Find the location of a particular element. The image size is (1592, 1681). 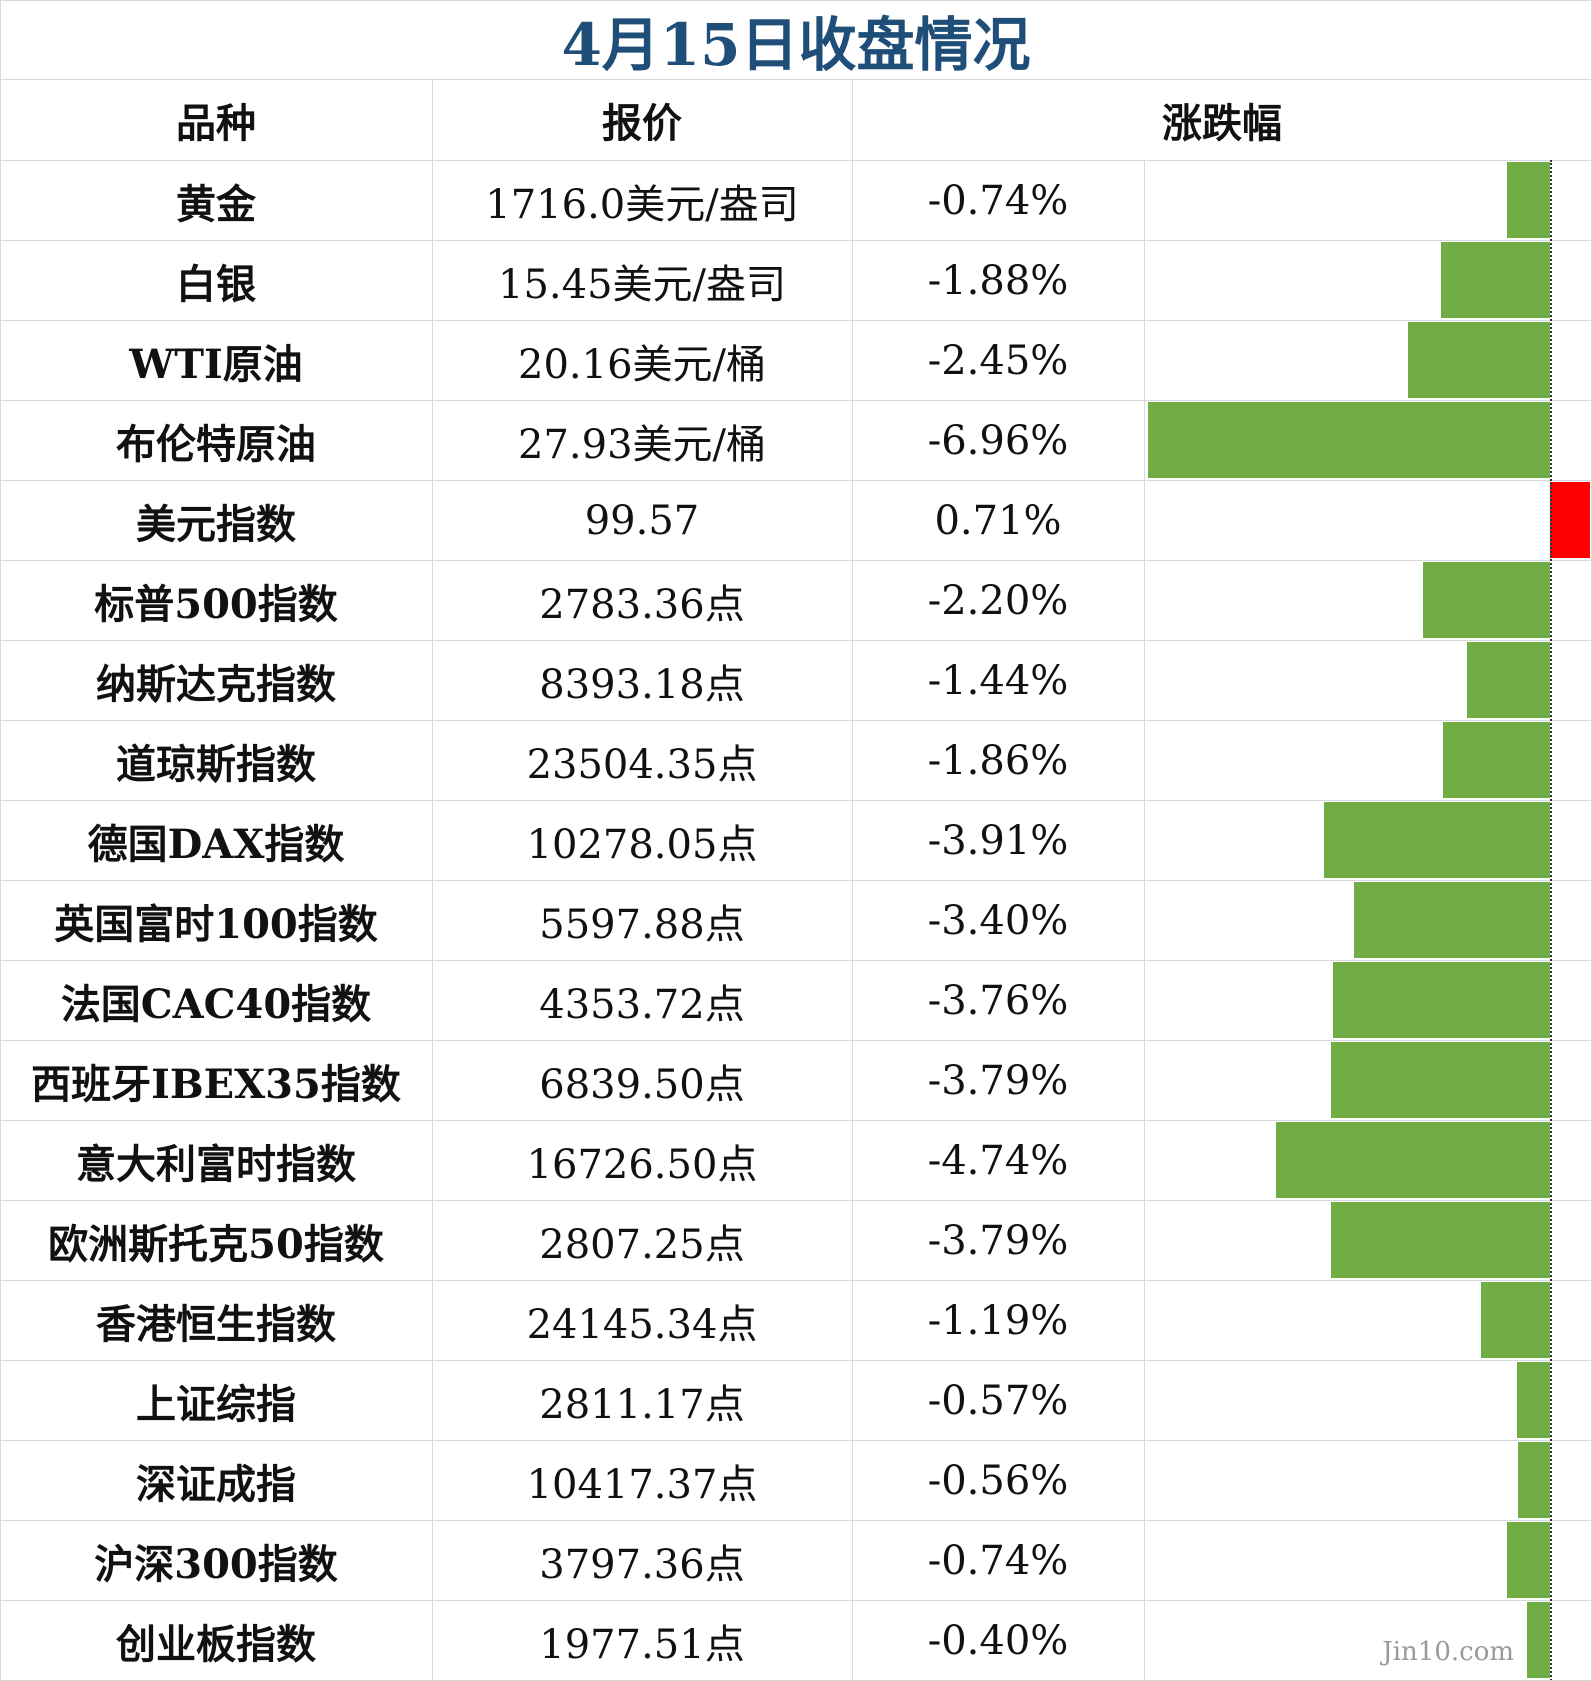

row-change: -2.20% is located at coordinates (998, 601).